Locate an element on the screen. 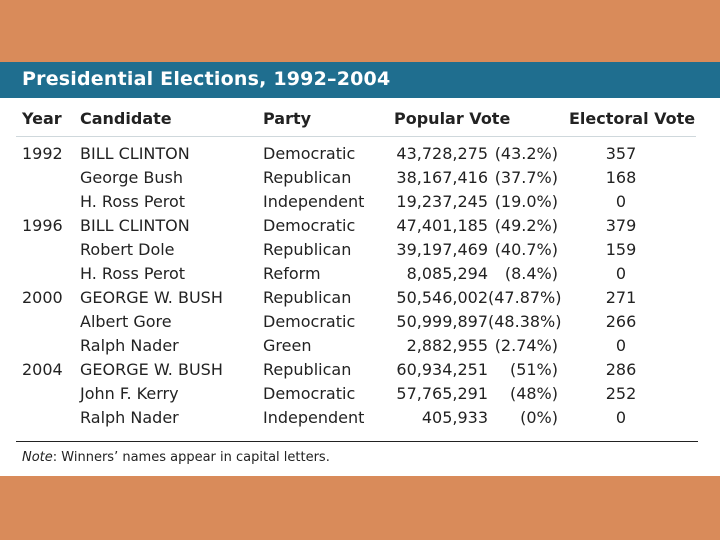 This screenshot has height=540, width=720. vote-percent-cell: (2.74%) is located at coordinates (526, 345).